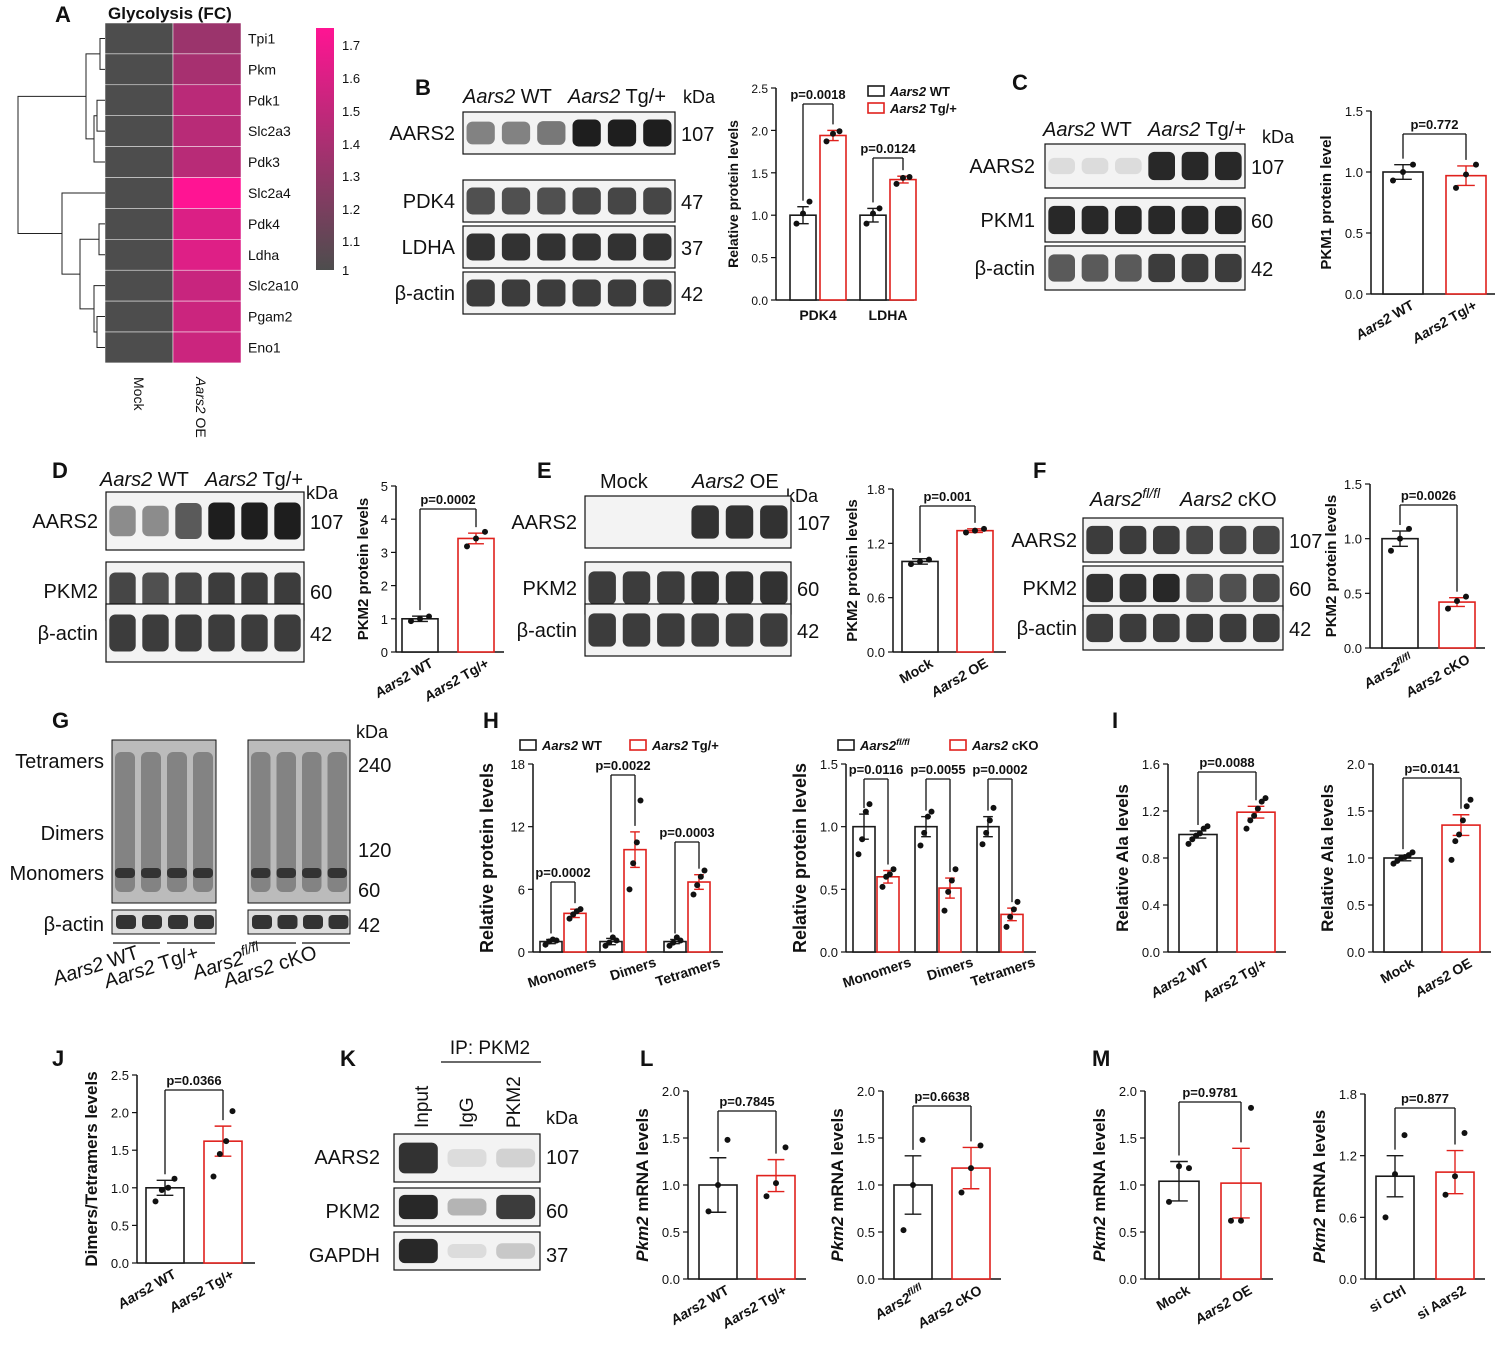 The height and width of the screenshot is (1349, 1500). I want to click on gene-label: Slc2a3, so click(269, 131).